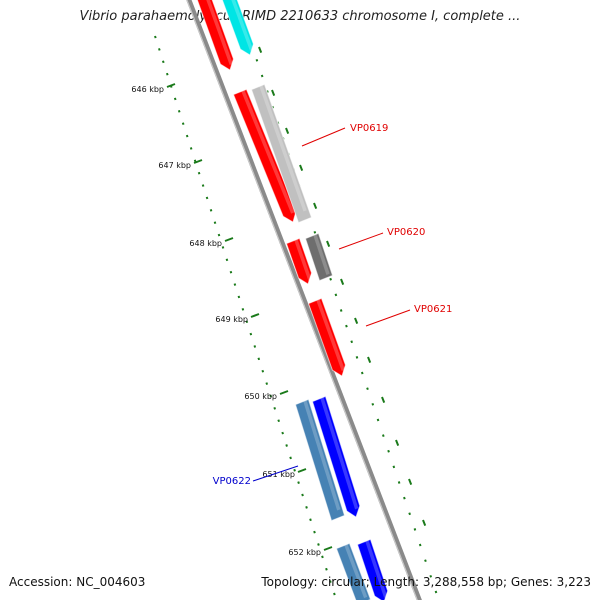  What do you see at coordinates (322, 455) in the screenshot?
I see `gene-vp0622-shade` at bounding box center [322, 455].